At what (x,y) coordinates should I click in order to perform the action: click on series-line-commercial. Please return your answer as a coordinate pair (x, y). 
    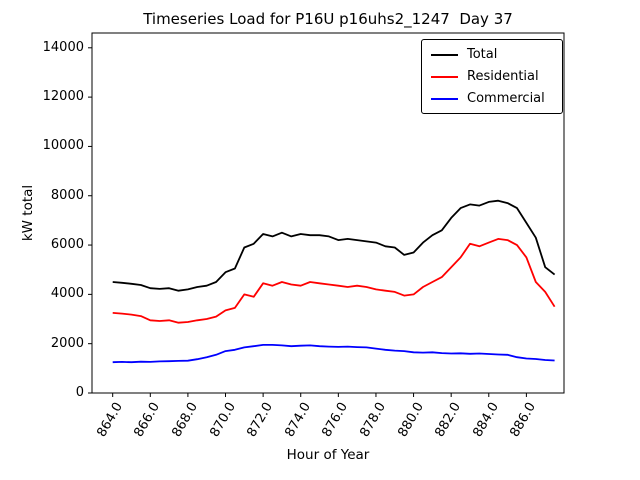
    Looking at the image, I should click on (333, 353).